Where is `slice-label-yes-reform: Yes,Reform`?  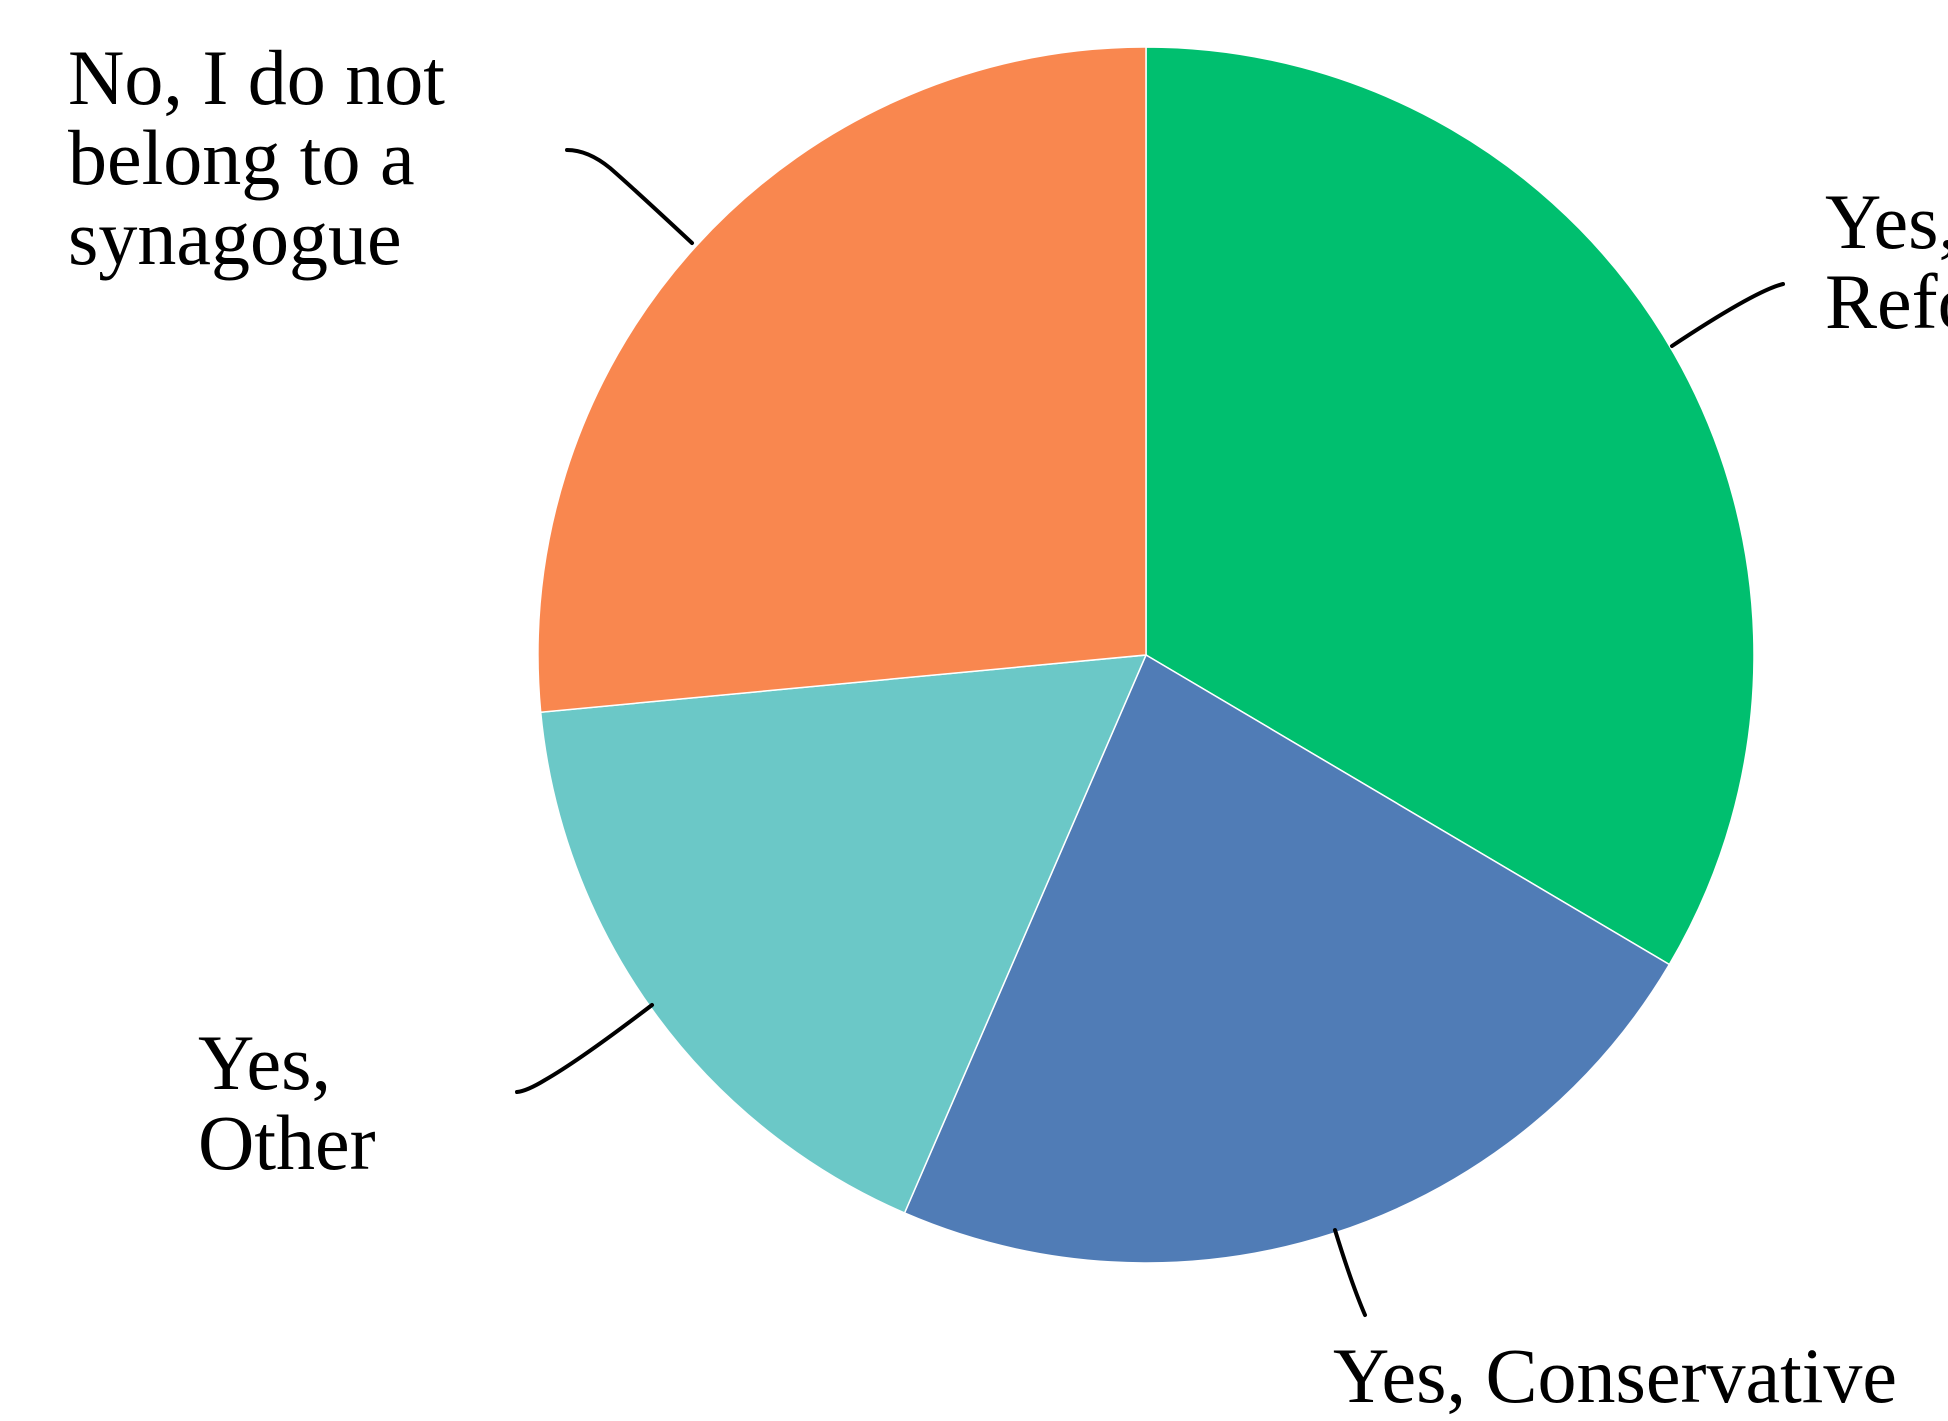
slice-label-yes-reform: Yes,Reform is located at coordinates (1886, 261).